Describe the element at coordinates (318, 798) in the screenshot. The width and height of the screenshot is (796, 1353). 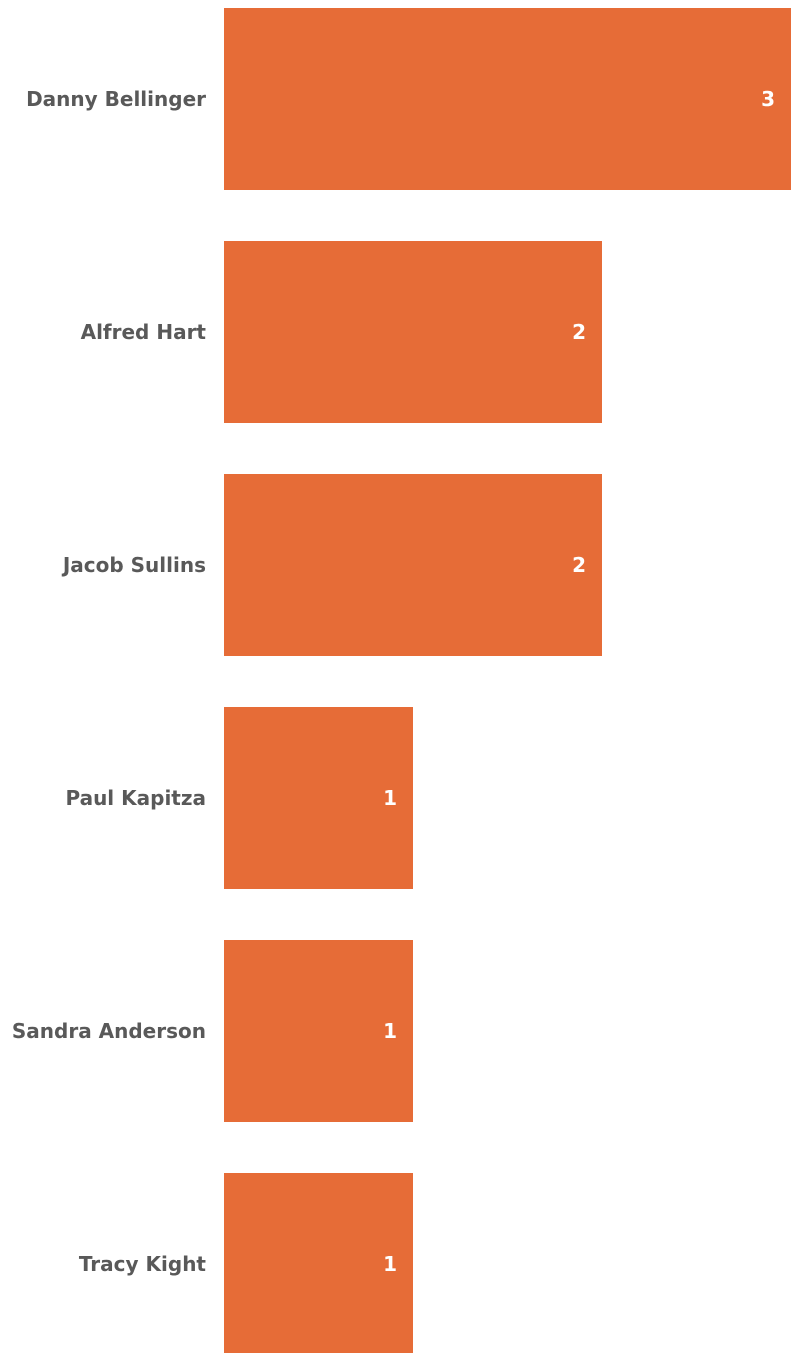
I see `bar-paul-kapitza` at that location.